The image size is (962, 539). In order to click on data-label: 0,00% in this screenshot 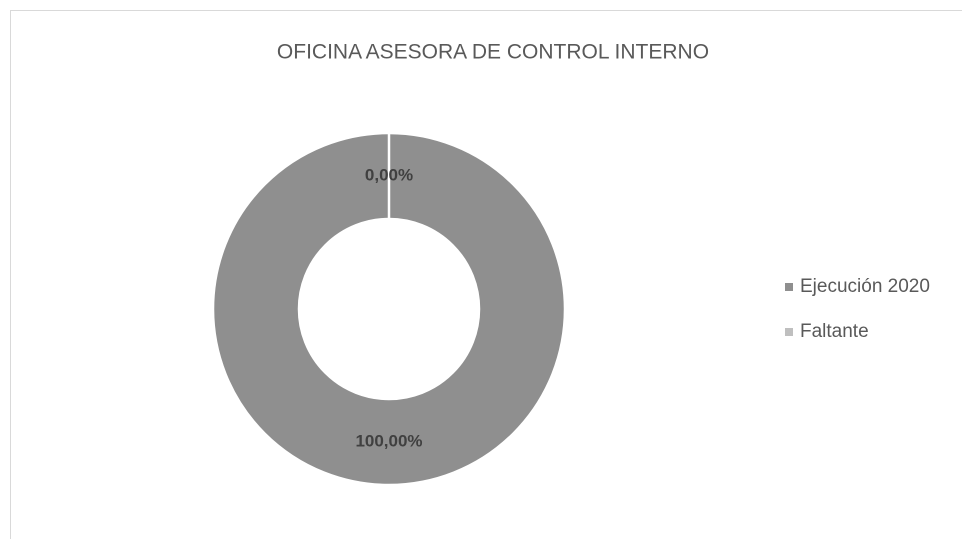, I will do `click(389, 174)`.